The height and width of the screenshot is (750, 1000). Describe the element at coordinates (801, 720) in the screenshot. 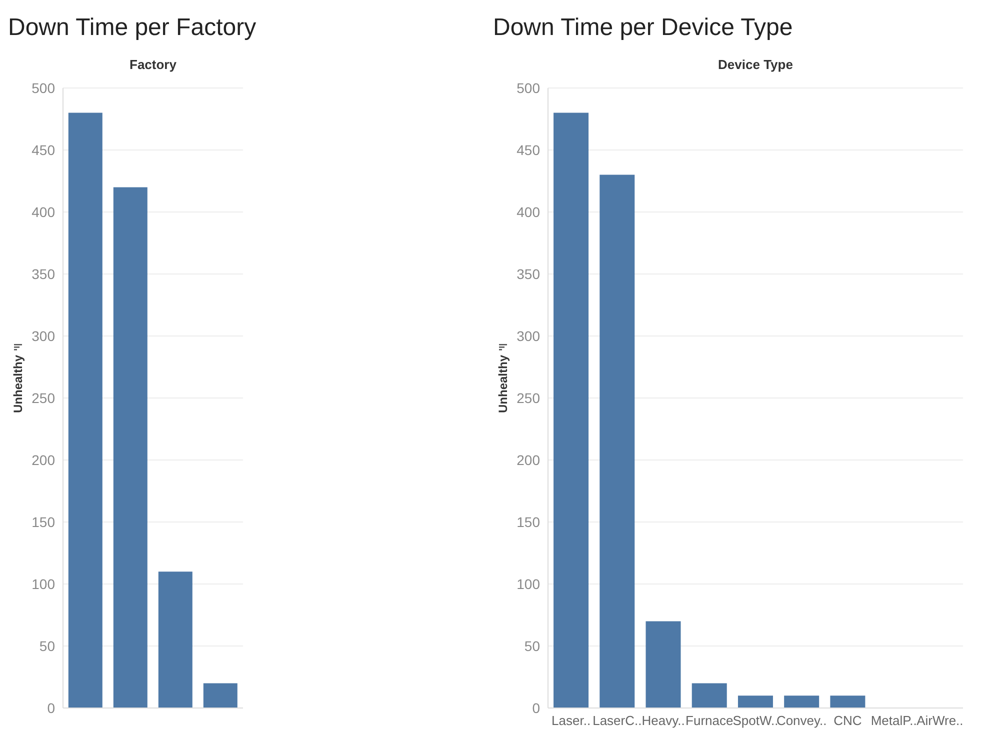

I see `x-tick-label: Convey..` at that location.